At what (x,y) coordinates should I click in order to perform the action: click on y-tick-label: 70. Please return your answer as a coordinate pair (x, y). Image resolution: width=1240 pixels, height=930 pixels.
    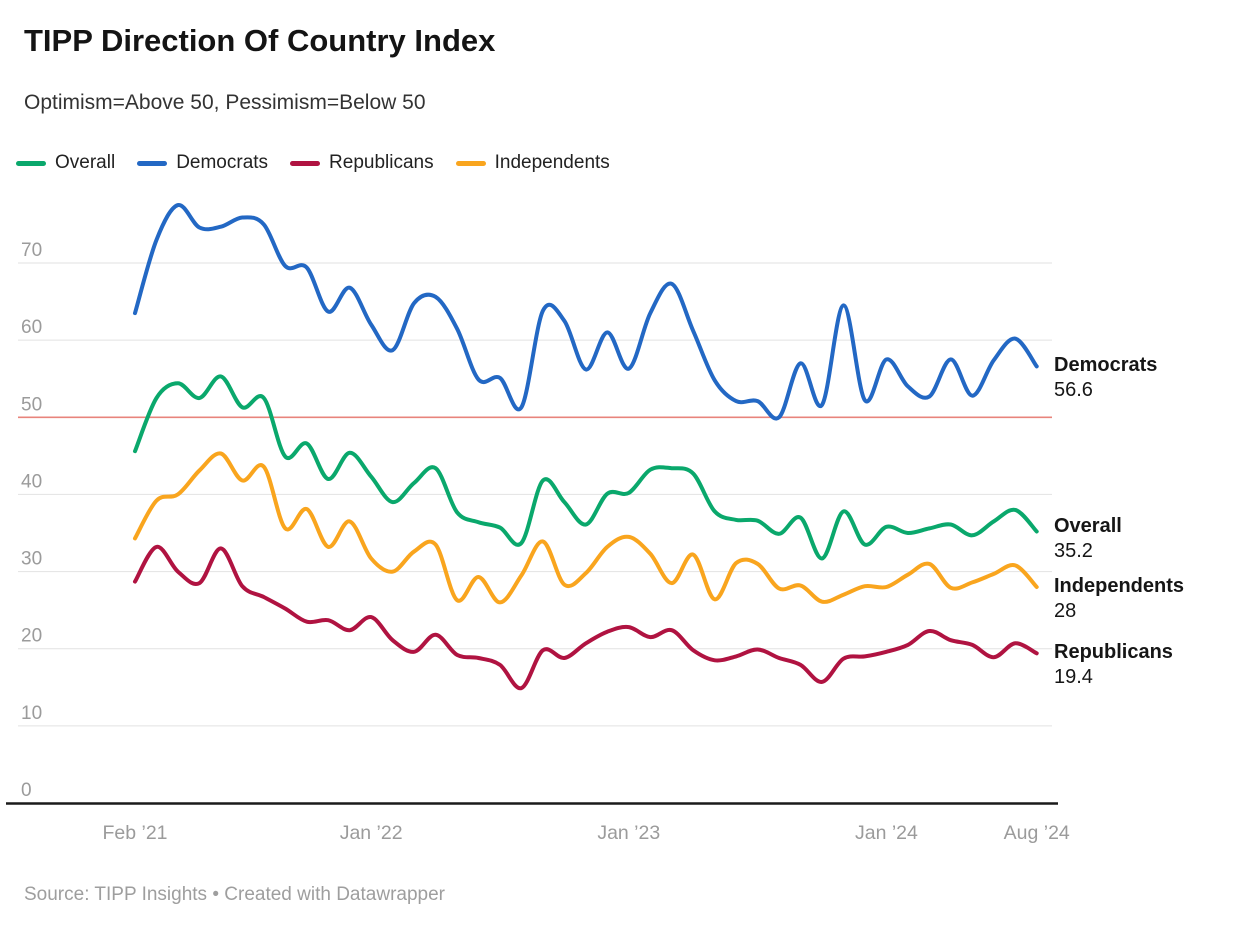
    Looking at the image, I should click on (31, 250).